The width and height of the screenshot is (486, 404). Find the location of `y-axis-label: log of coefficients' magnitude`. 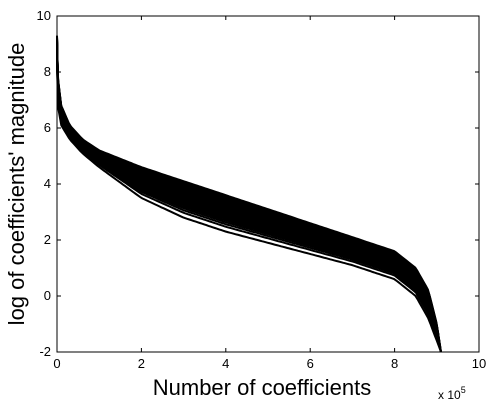

y-axis-label: log of coefficients' magnitude is located at coordinates (16, 184).